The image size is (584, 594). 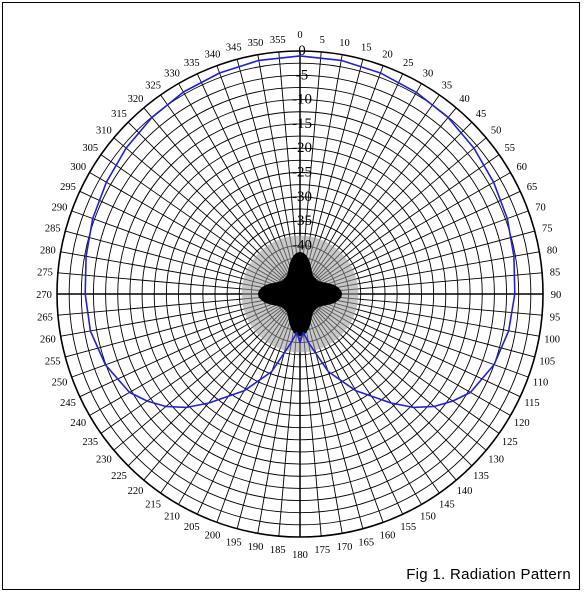 What do you see at coordinates (344, 43) in the screenshot?
I see `angle-tick-label: 10` at bounding box center [344, 43].